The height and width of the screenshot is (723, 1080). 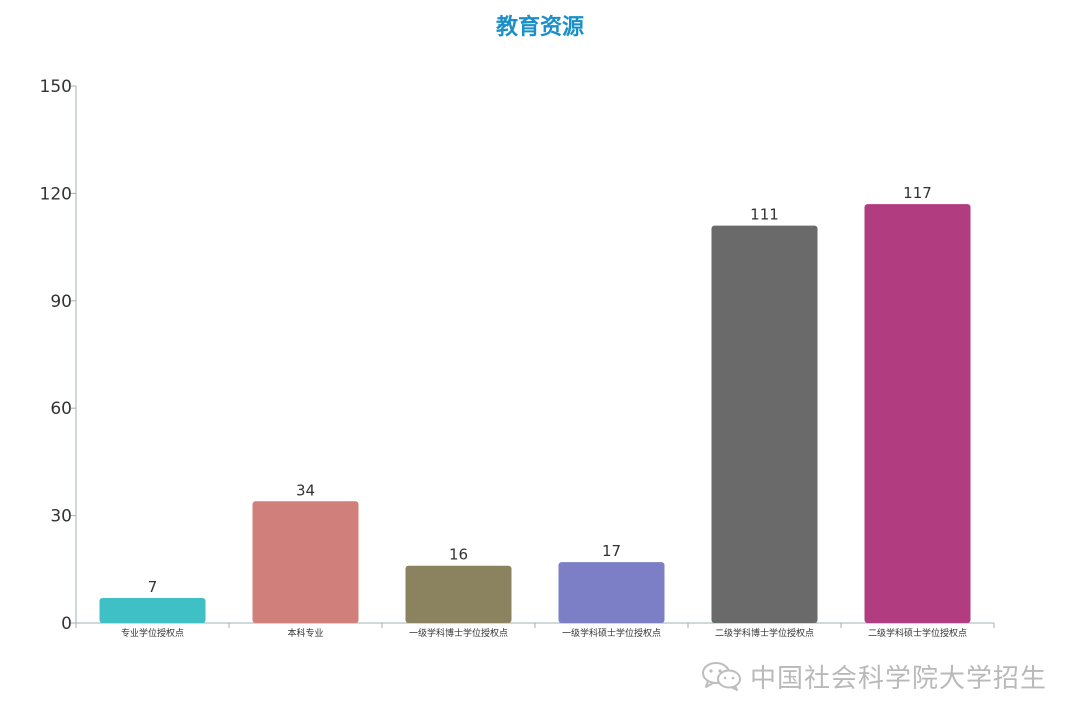 I want to click on y-tick-label: 60, so click(x=61, y=409).